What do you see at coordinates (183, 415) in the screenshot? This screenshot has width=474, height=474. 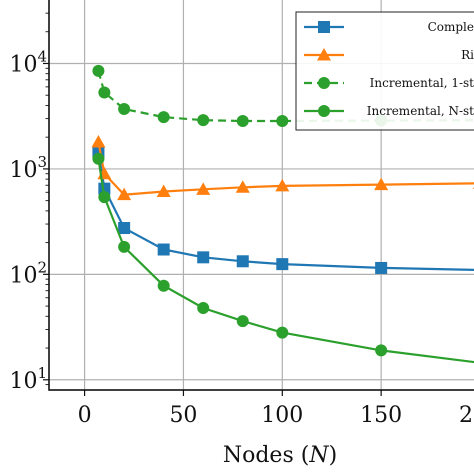 I see `x-tick-label: 50` at bounding box center [183, 415].